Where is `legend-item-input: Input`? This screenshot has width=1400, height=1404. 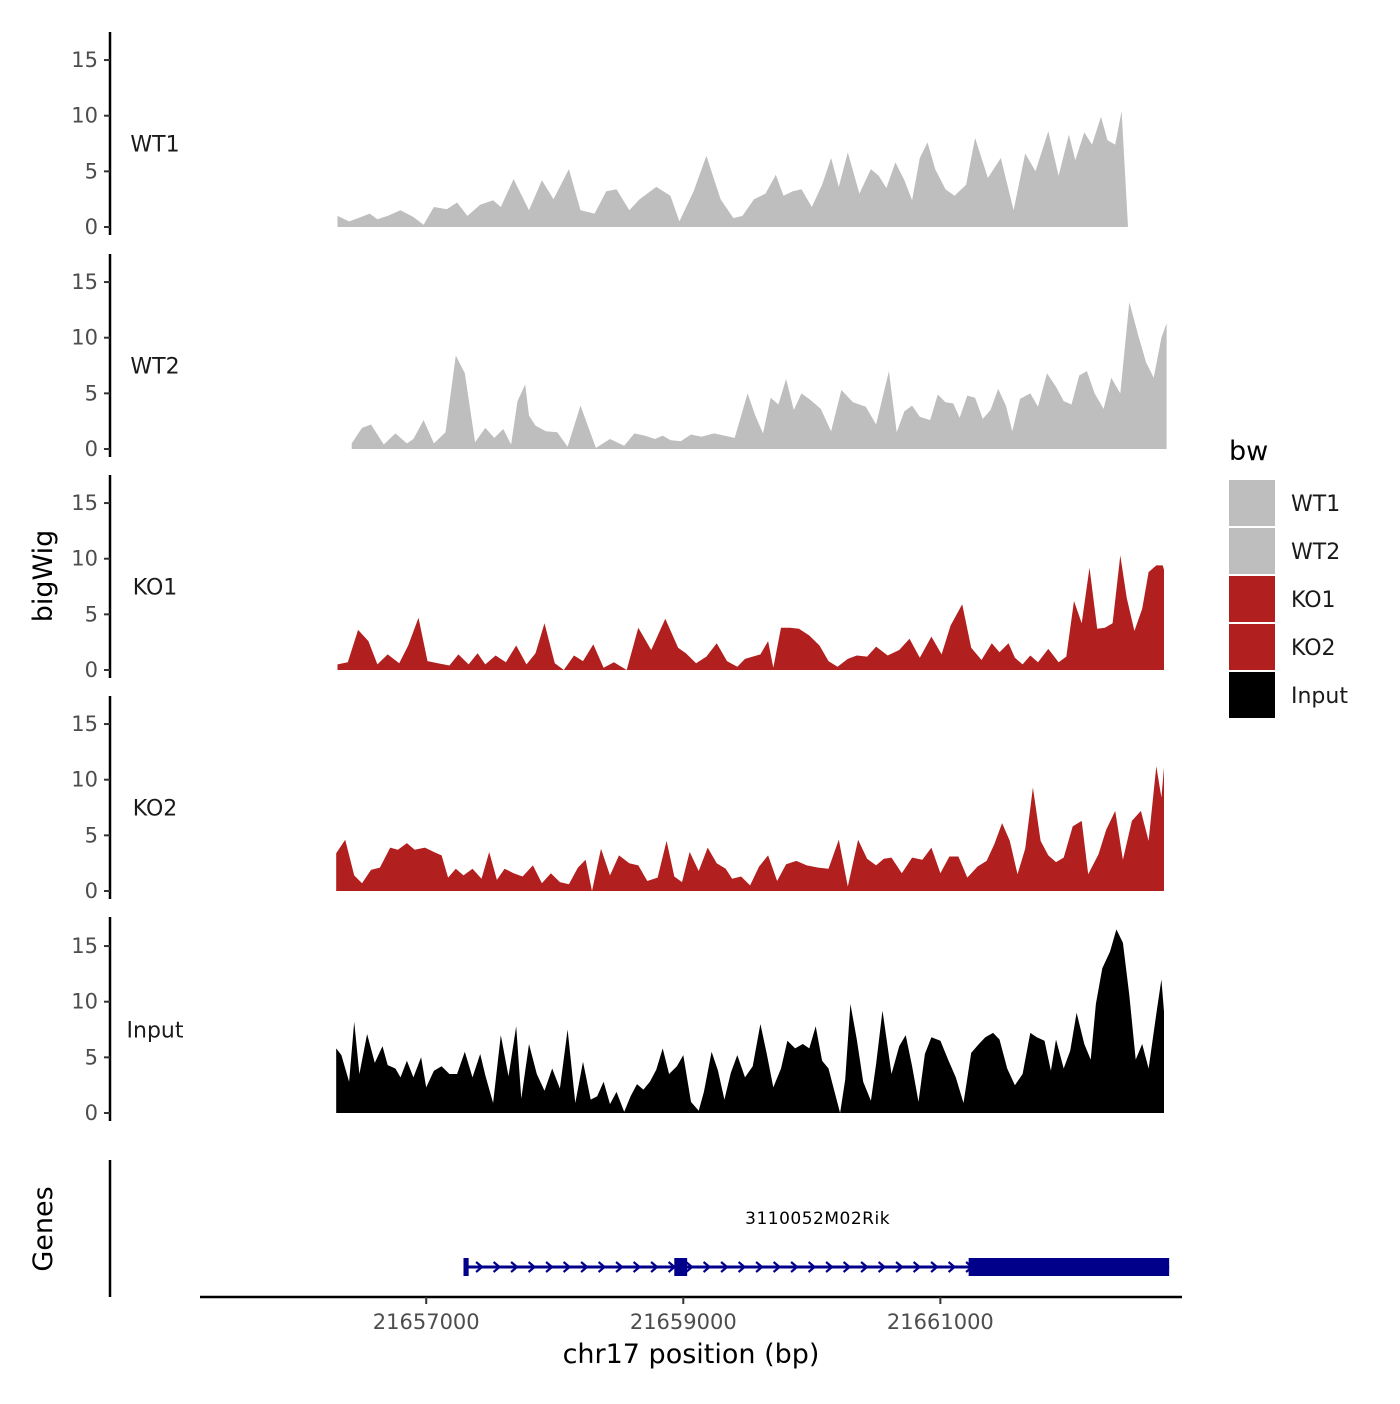 legend-item-input: Input is located at coordinates (1288, 695).